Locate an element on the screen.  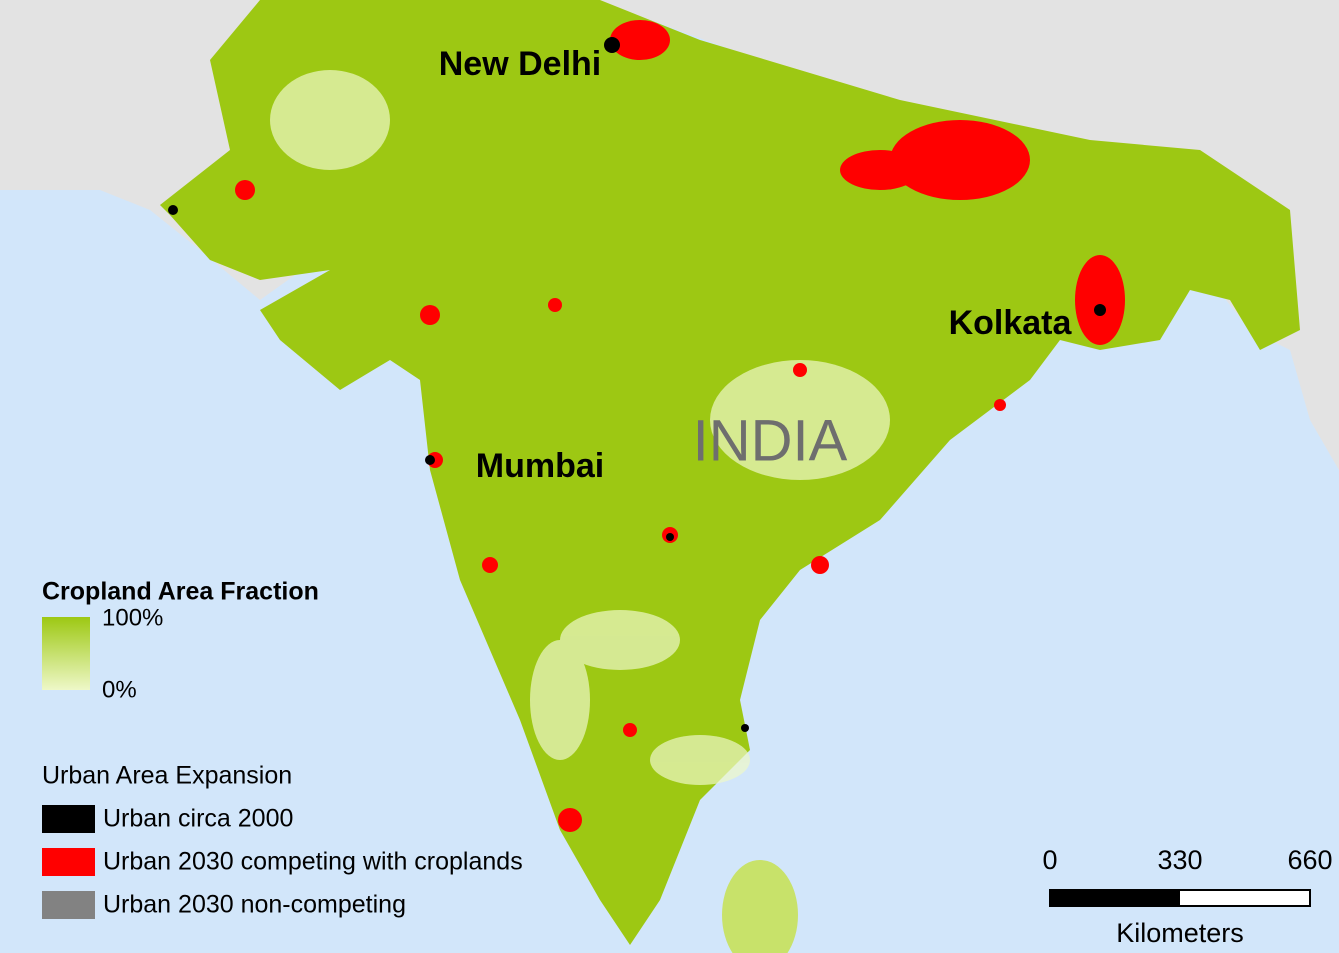
scale-bar-segment is located at coordinates (1115, 898).